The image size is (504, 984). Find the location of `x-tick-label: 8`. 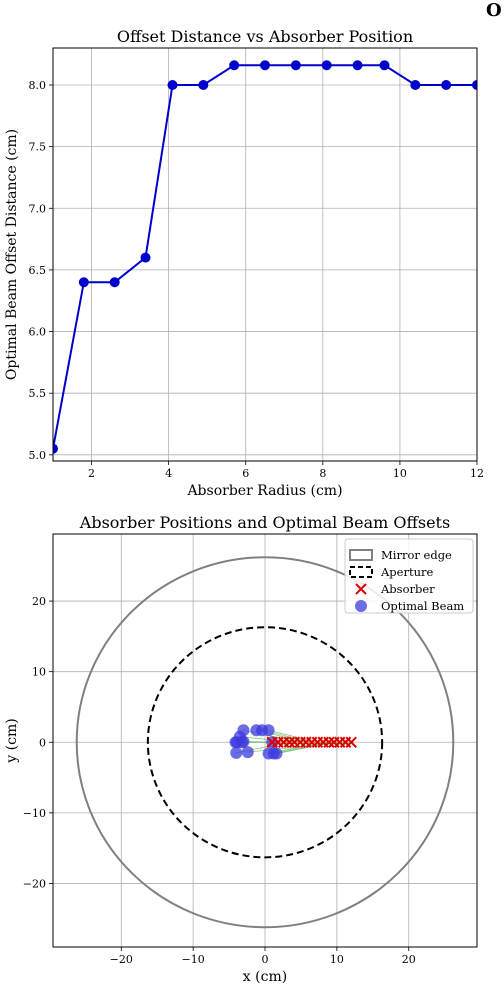

x-tick-label: 8 is located at coordinates (322, 473).